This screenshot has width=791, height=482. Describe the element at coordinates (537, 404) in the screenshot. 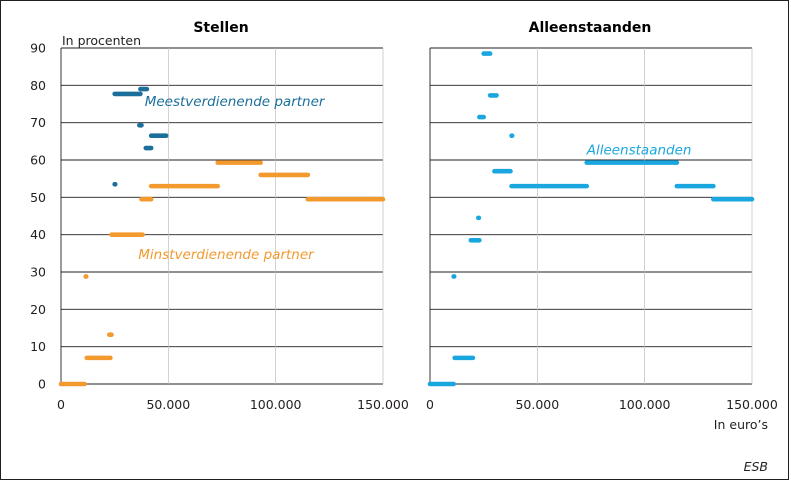

I see `x-tick-label-50000-panel-1: 50.000` at that location.